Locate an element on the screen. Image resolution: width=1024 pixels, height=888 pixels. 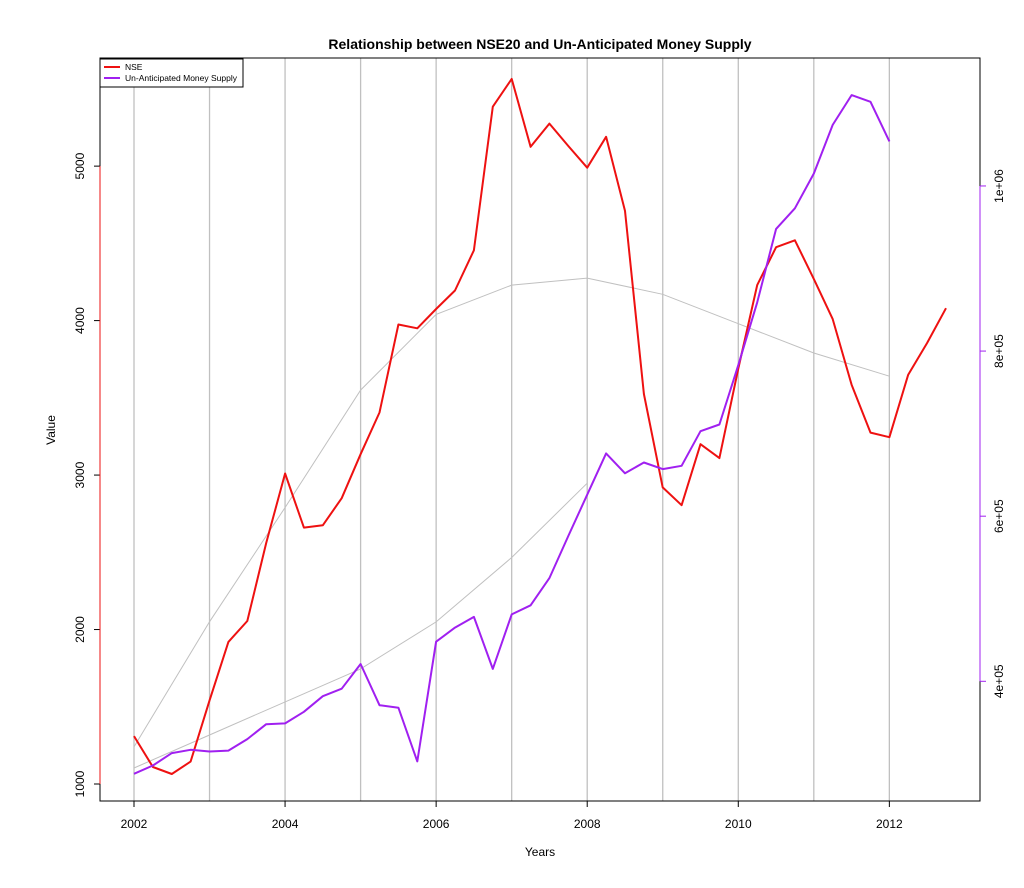
legend-box is located at coordinates (171, 73).